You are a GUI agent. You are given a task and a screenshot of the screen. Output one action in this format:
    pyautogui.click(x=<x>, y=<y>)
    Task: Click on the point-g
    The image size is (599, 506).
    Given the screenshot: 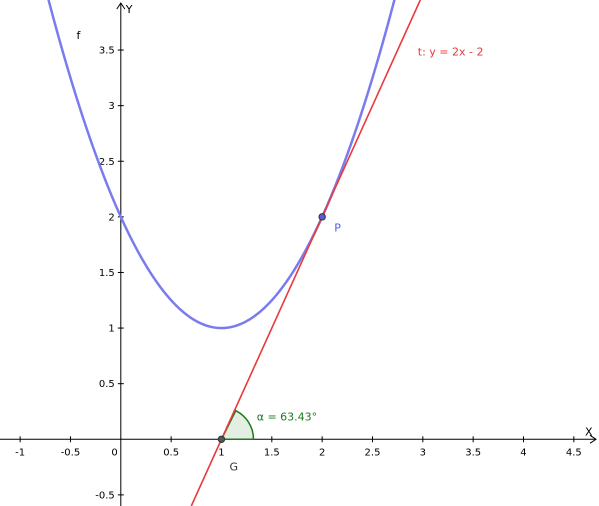 What is the action you would take?
    pyautogui.click(x=221, y=439)
    